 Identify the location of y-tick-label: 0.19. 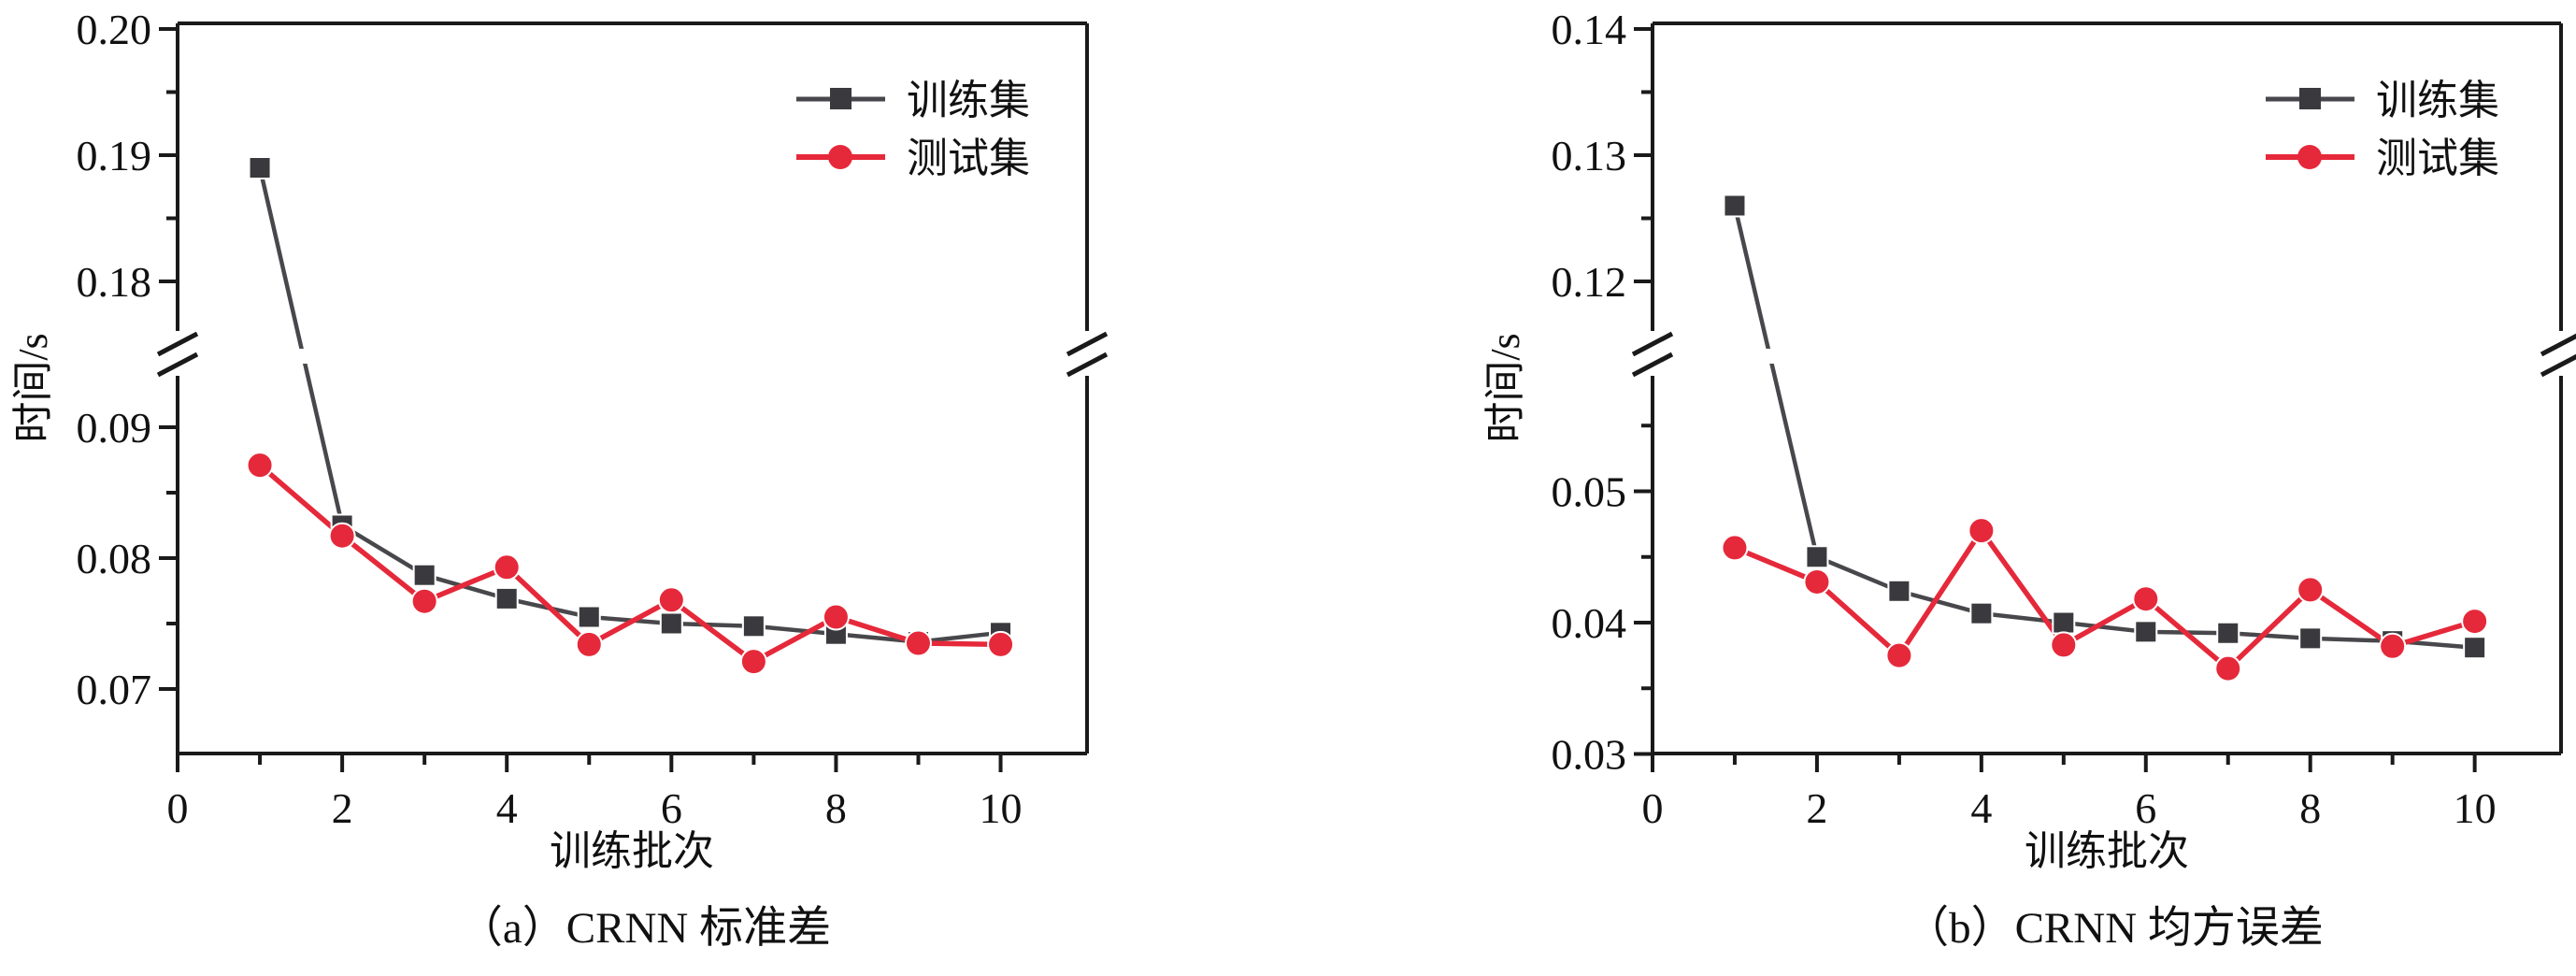
(114, 155).